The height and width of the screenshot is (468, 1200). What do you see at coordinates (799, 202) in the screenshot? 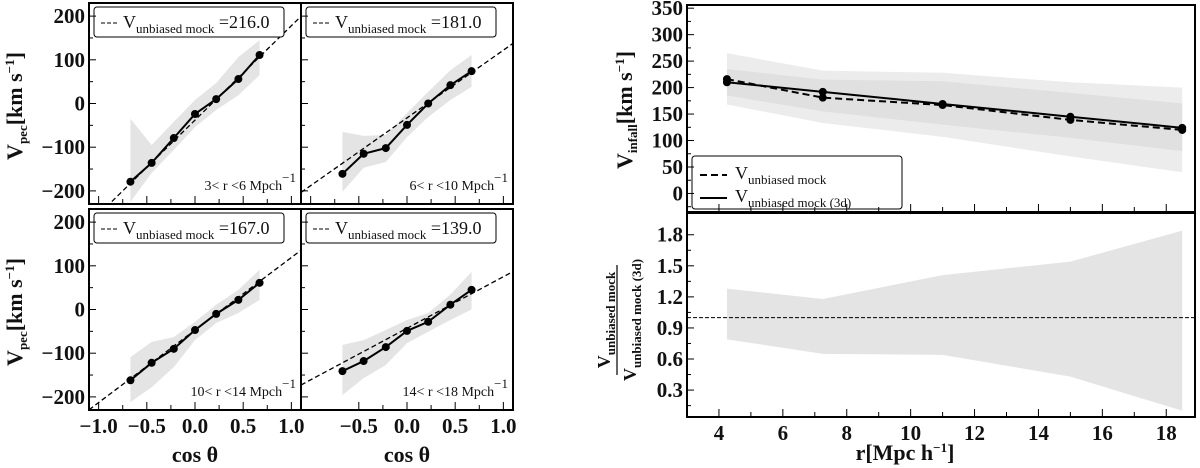
I see `legend-label-part: unbiased mock (3d)` at bounding box center [799, 202].